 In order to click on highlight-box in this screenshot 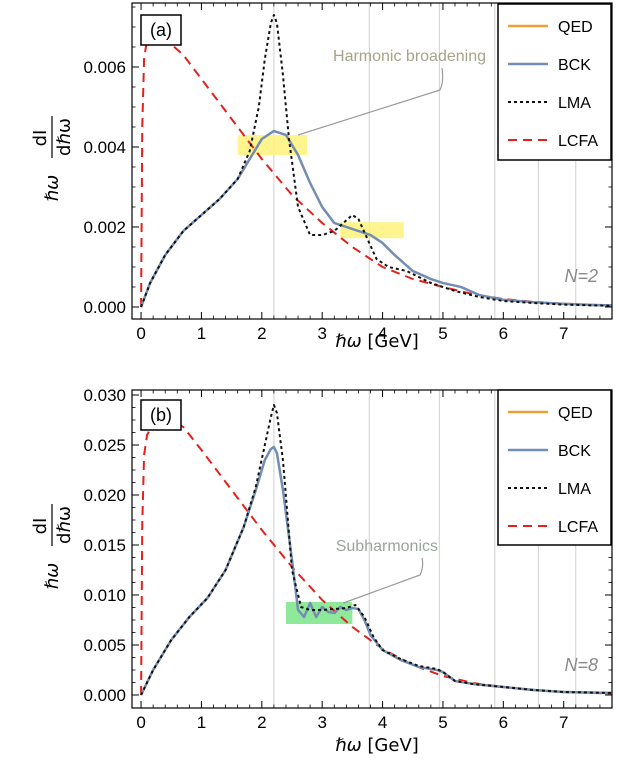, I will do `click(372, 230)`.